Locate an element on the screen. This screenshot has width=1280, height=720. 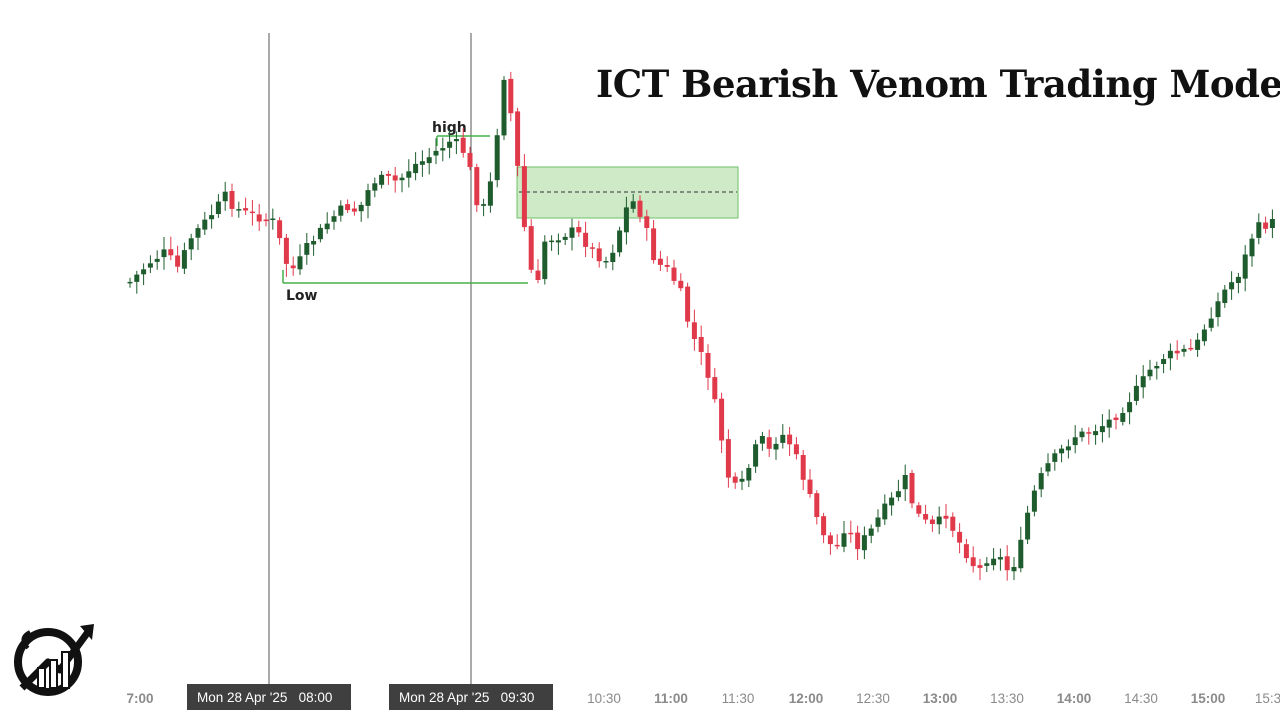
x-tick-label: 13:30 is located at coordinates (1007, 698).